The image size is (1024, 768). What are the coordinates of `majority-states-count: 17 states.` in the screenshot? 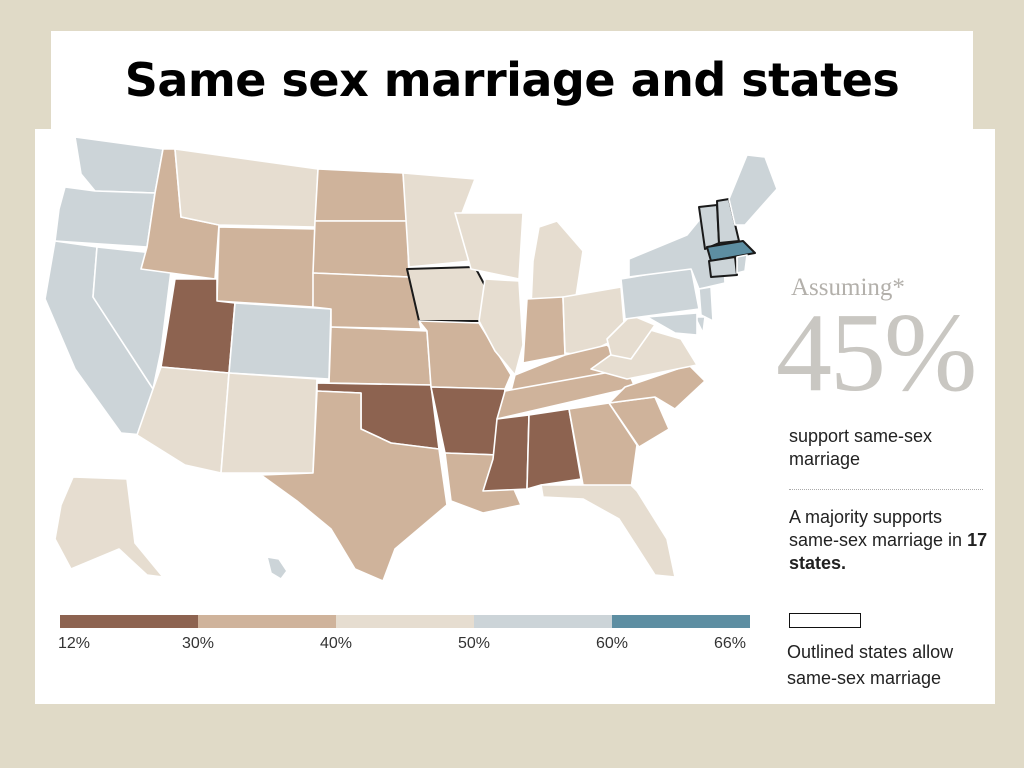 It's located at (888, 551).